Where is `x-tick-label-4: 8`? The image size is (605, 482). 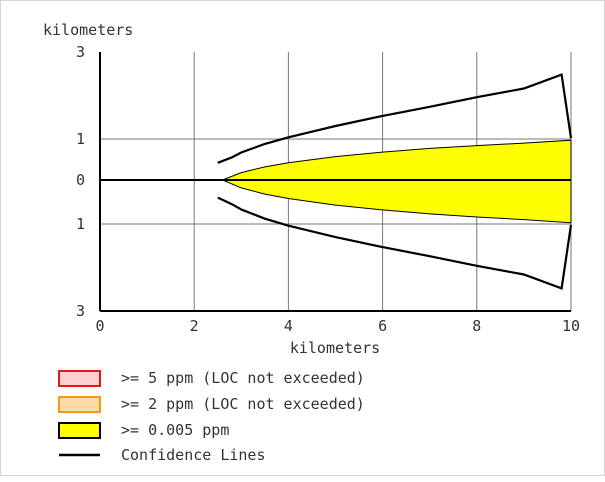
x-tick-label-4: 8 is located at coordinates (476, 326).